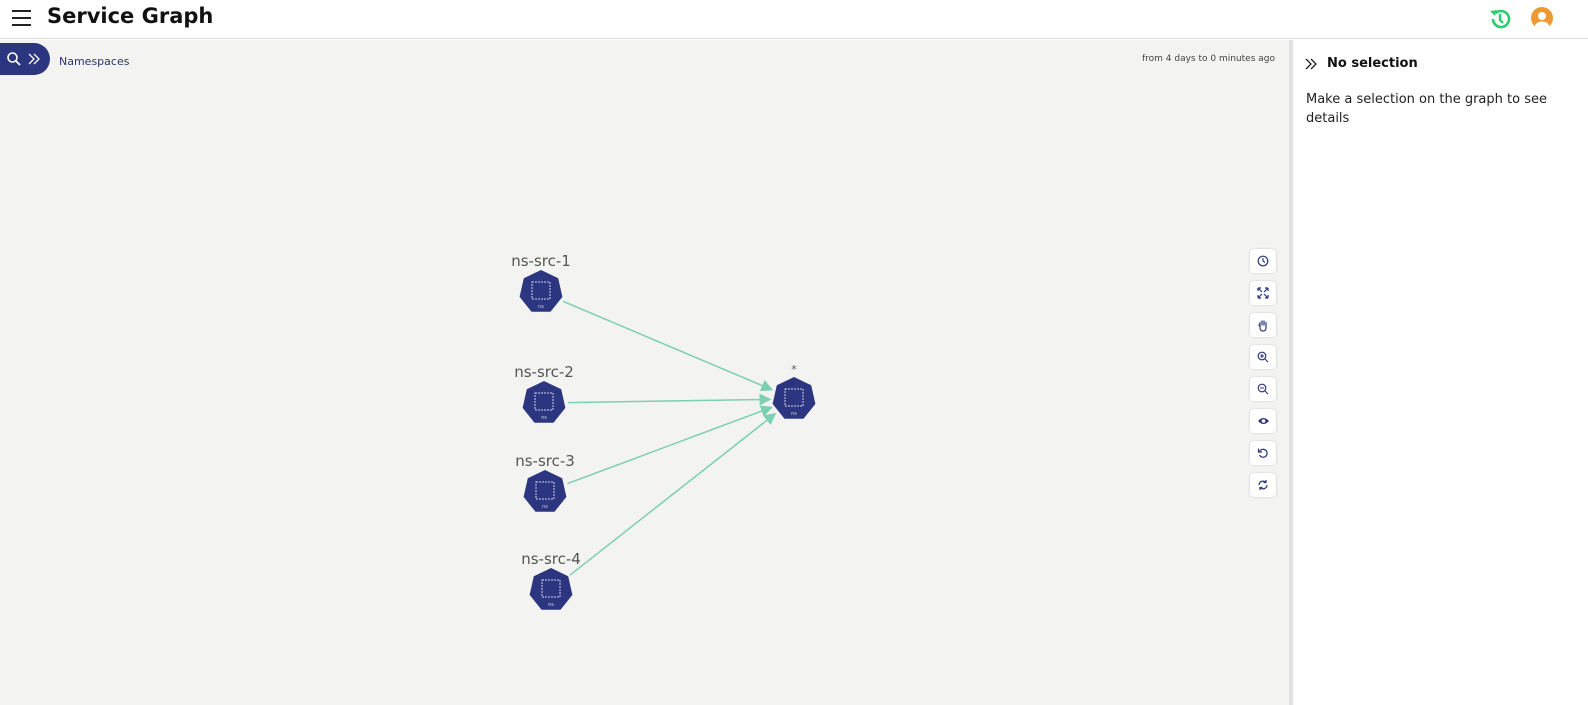  I want to click on node-label: ns-src-4, so click(551, 559).